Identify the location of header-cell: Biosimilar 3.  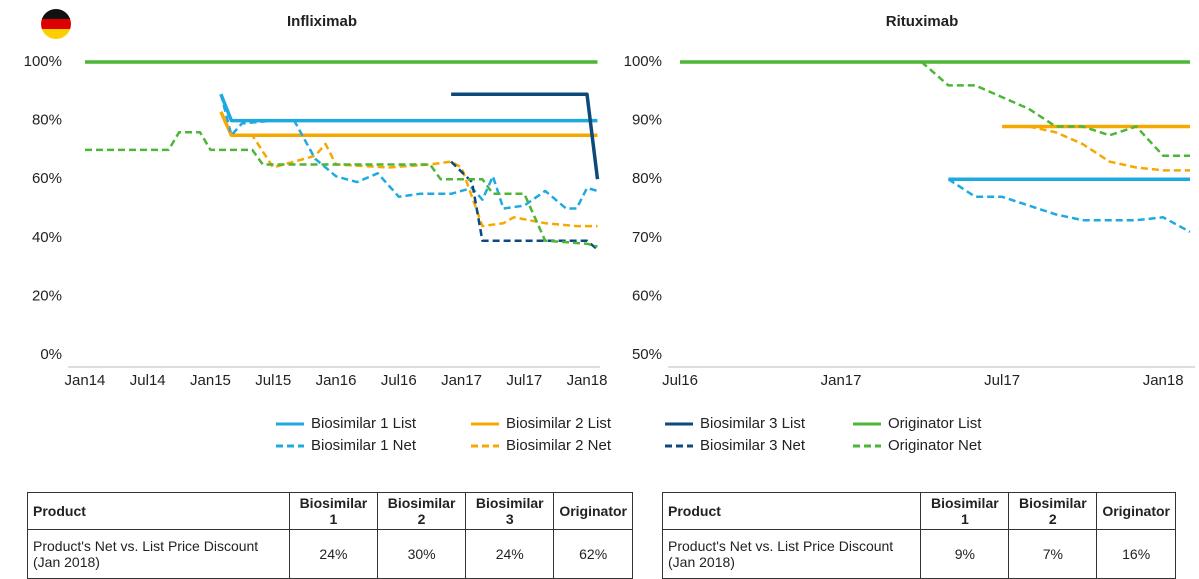
(510, 511).